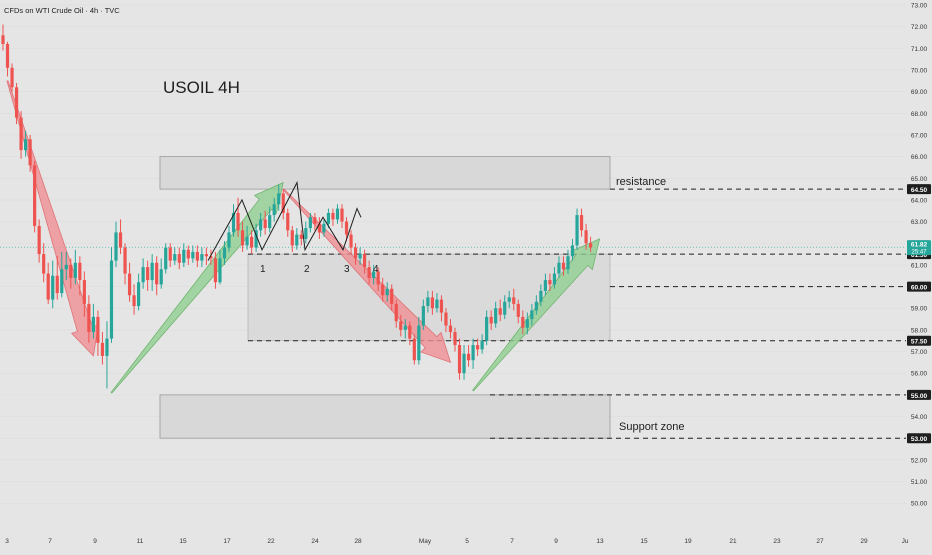  Describe the element at coordinates (263, 269) in the screenshot. I see `wave-label-1: 1` at that location.